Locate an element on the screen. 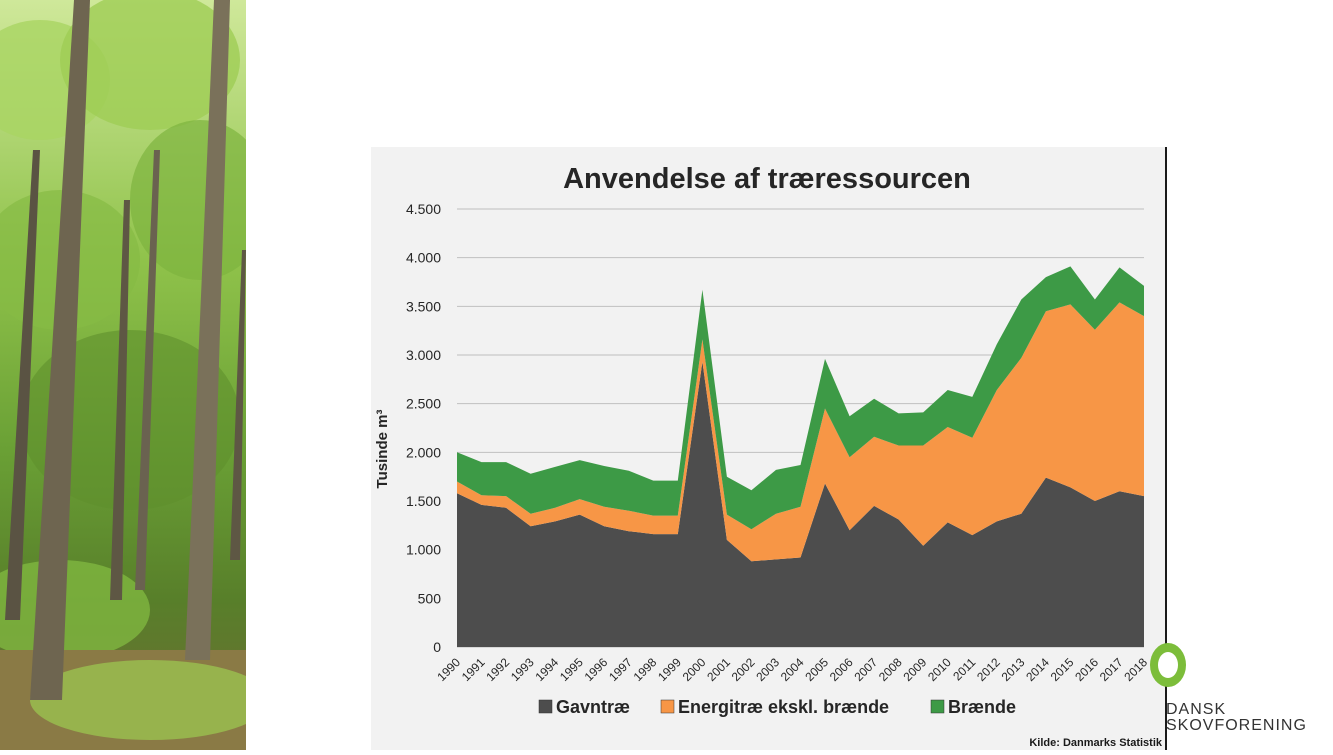 Image resolution: width=1333 pixels, height=755 pixels. x-tick-label: 2001 is located at coordinates (718, 669).